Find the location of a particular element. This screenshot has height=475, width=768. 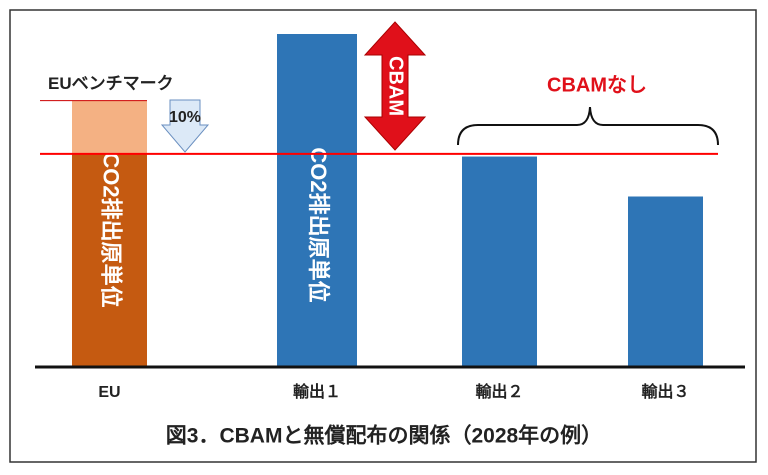

x-tick-label: 輸出２ is located at coordinates (499, 391).